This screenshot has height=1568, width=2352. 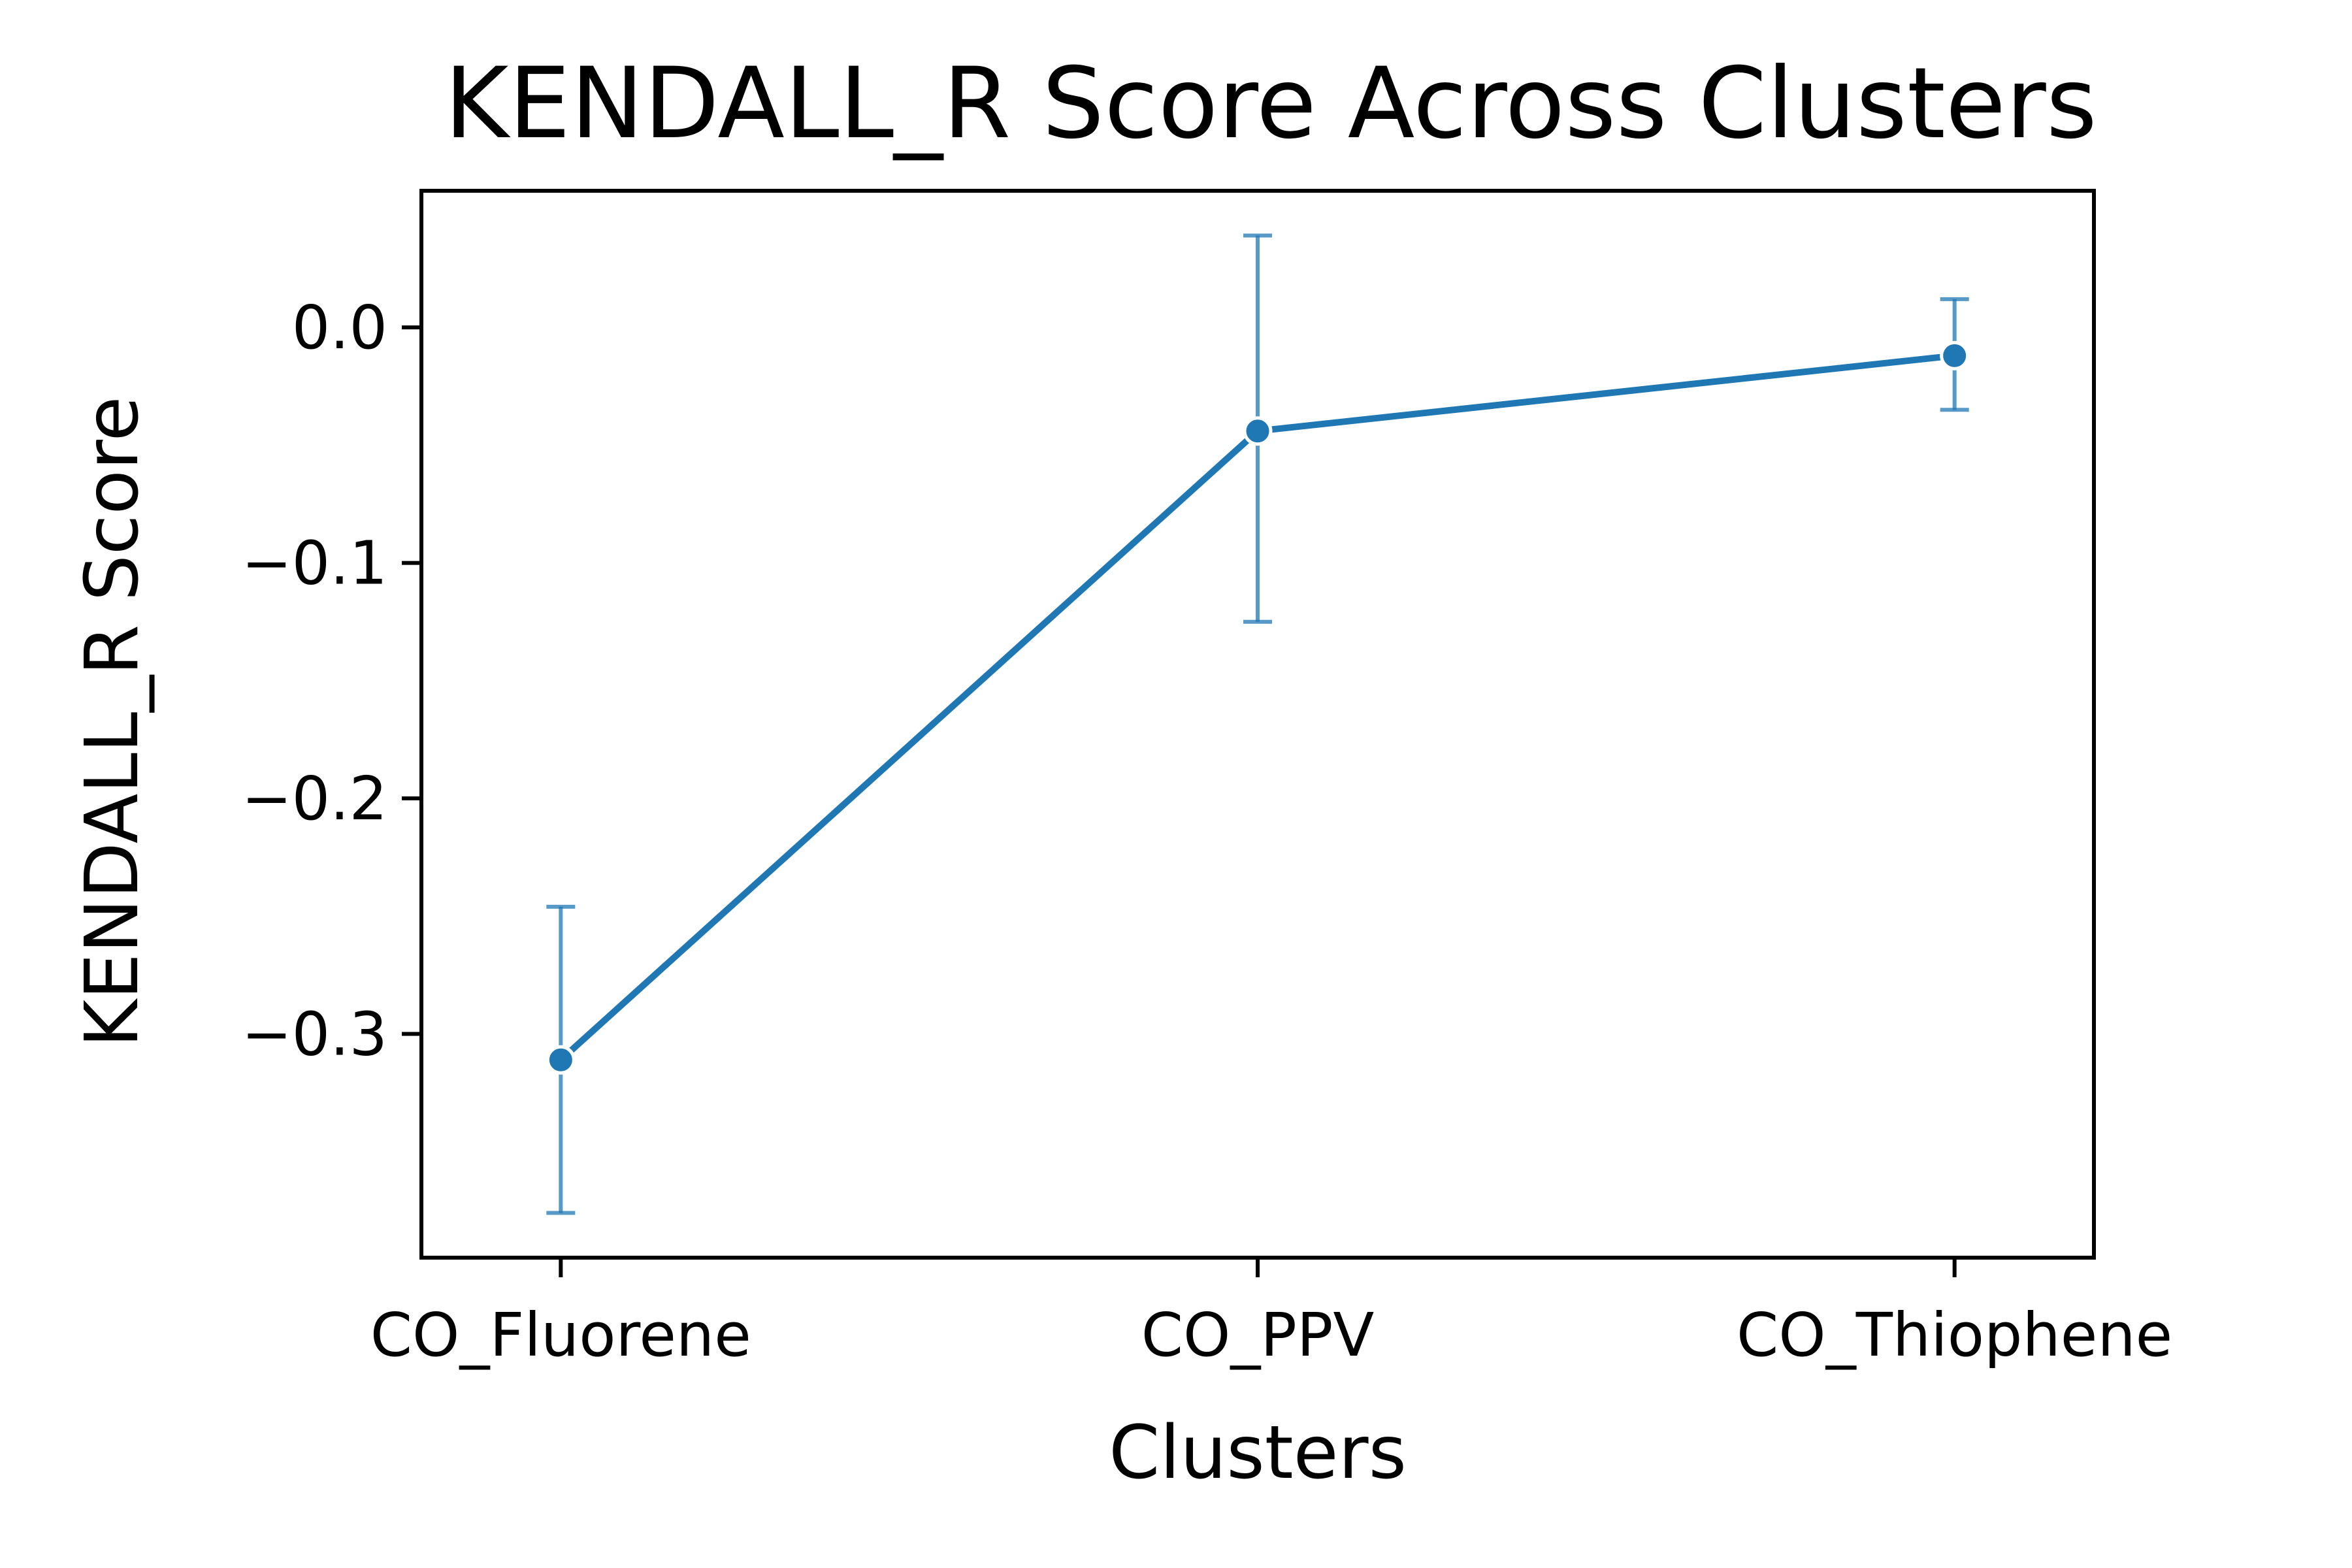 What do you see at coordinates (1258, 1453) in the screenshot?
I see `x-axis-label: Clusters` at bounding box center [1258, 1453].